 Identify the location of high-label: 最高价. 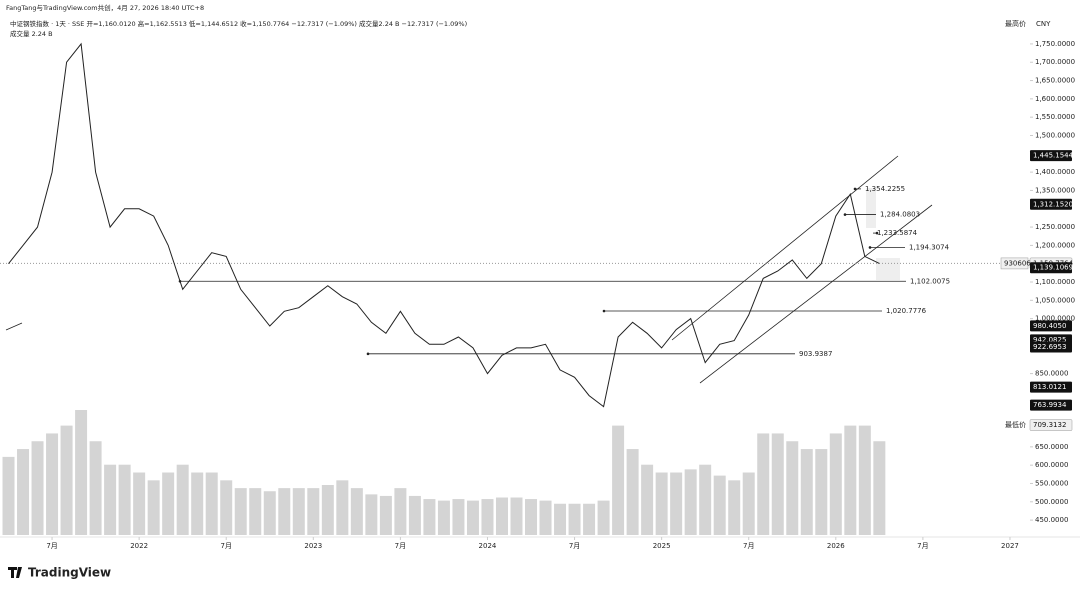
(1015, 23).